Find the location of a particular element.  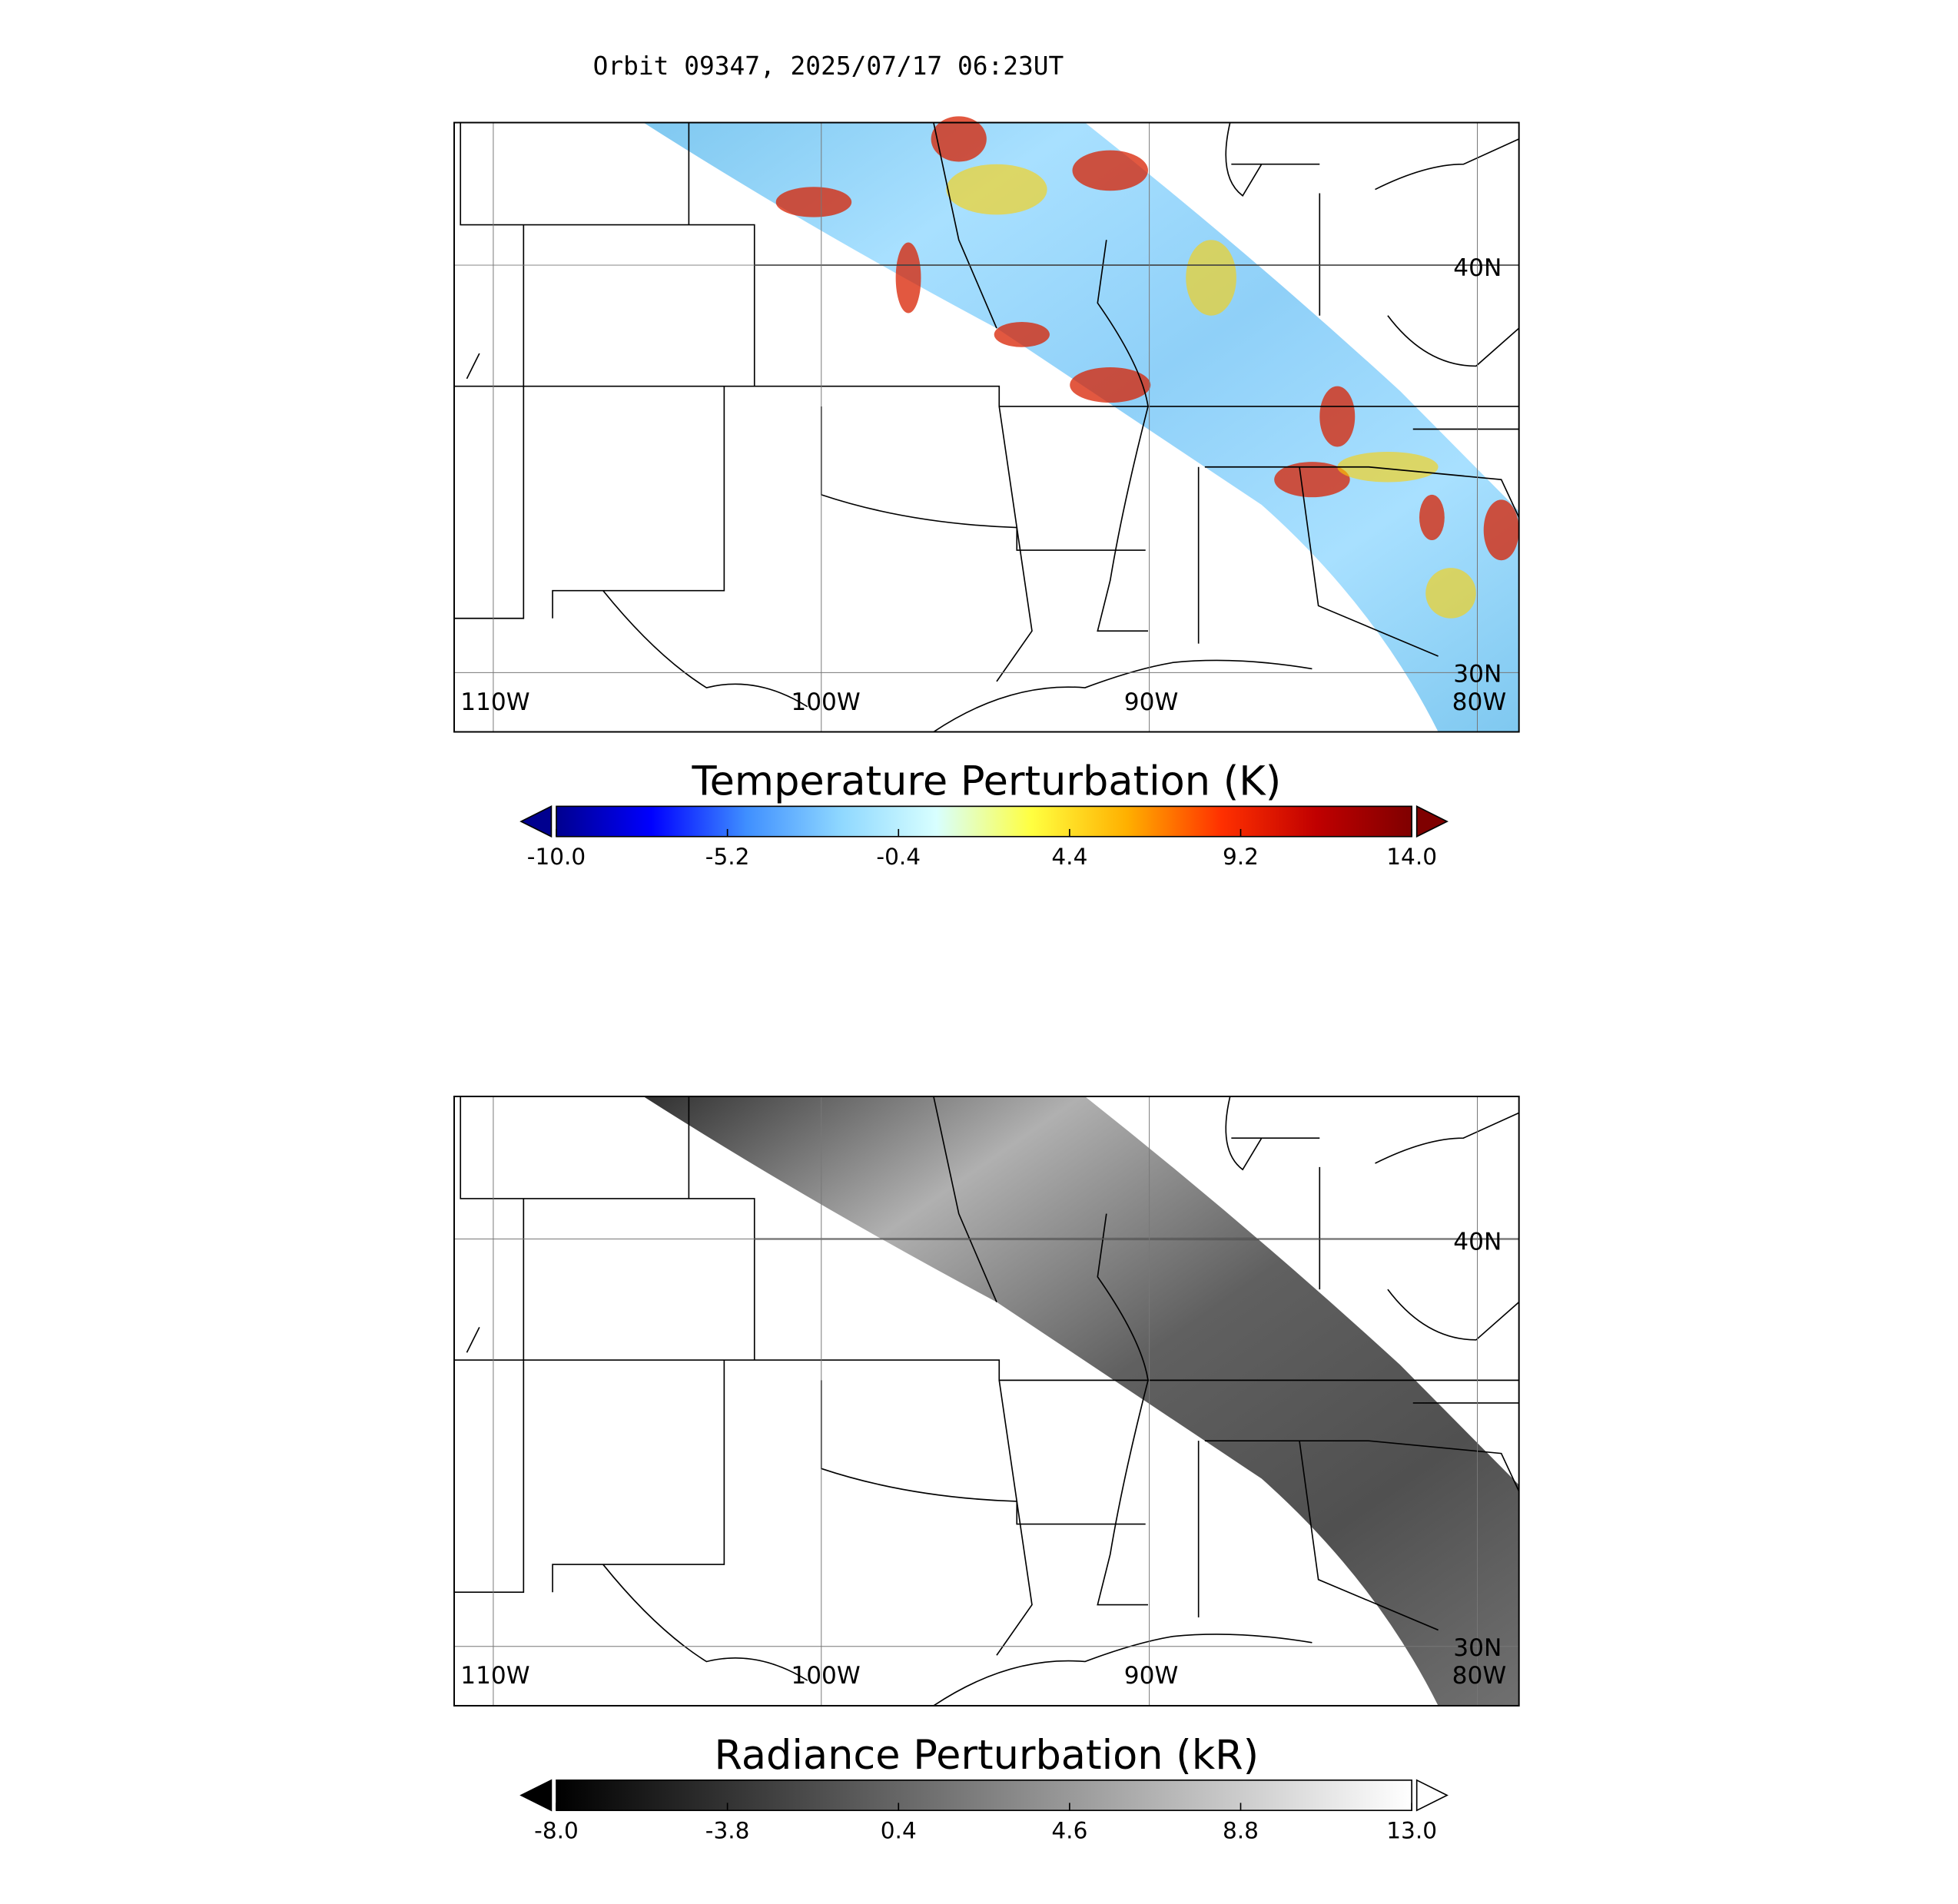

colorbar-tick-label: 4.6 is located at coordinates (1069, 1831).